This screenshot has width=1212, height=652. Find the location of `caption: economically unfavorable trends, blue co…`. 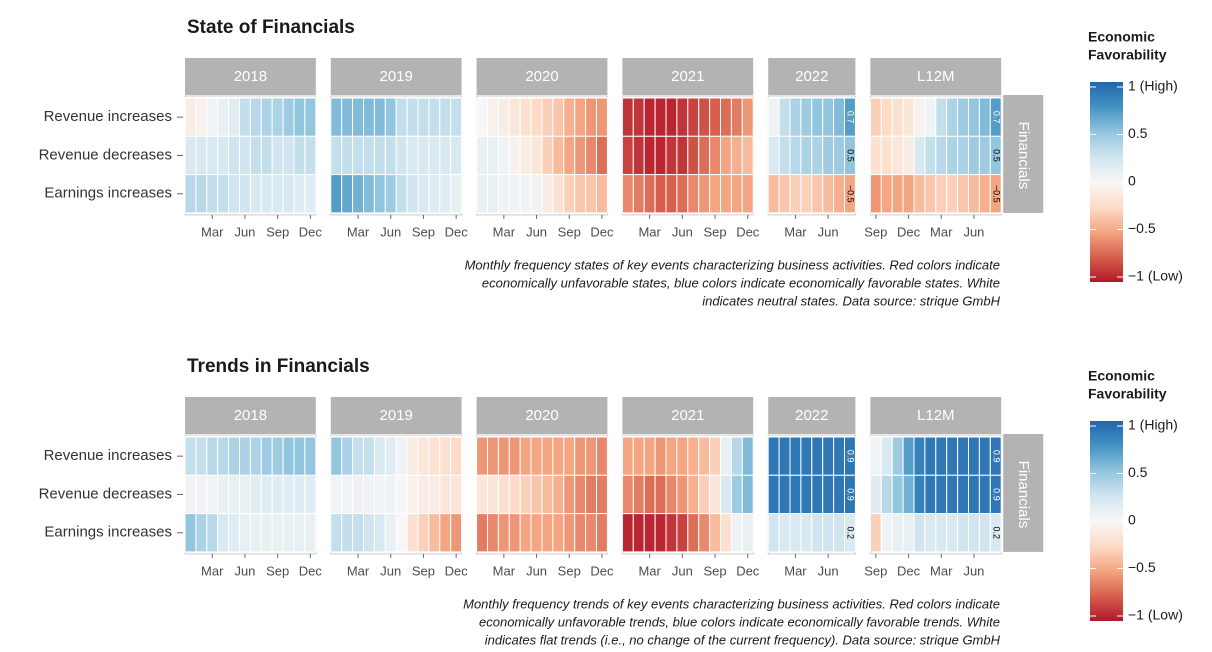

caption: economically unfavorable trends, blue co… is located at coordinates (739, 621).